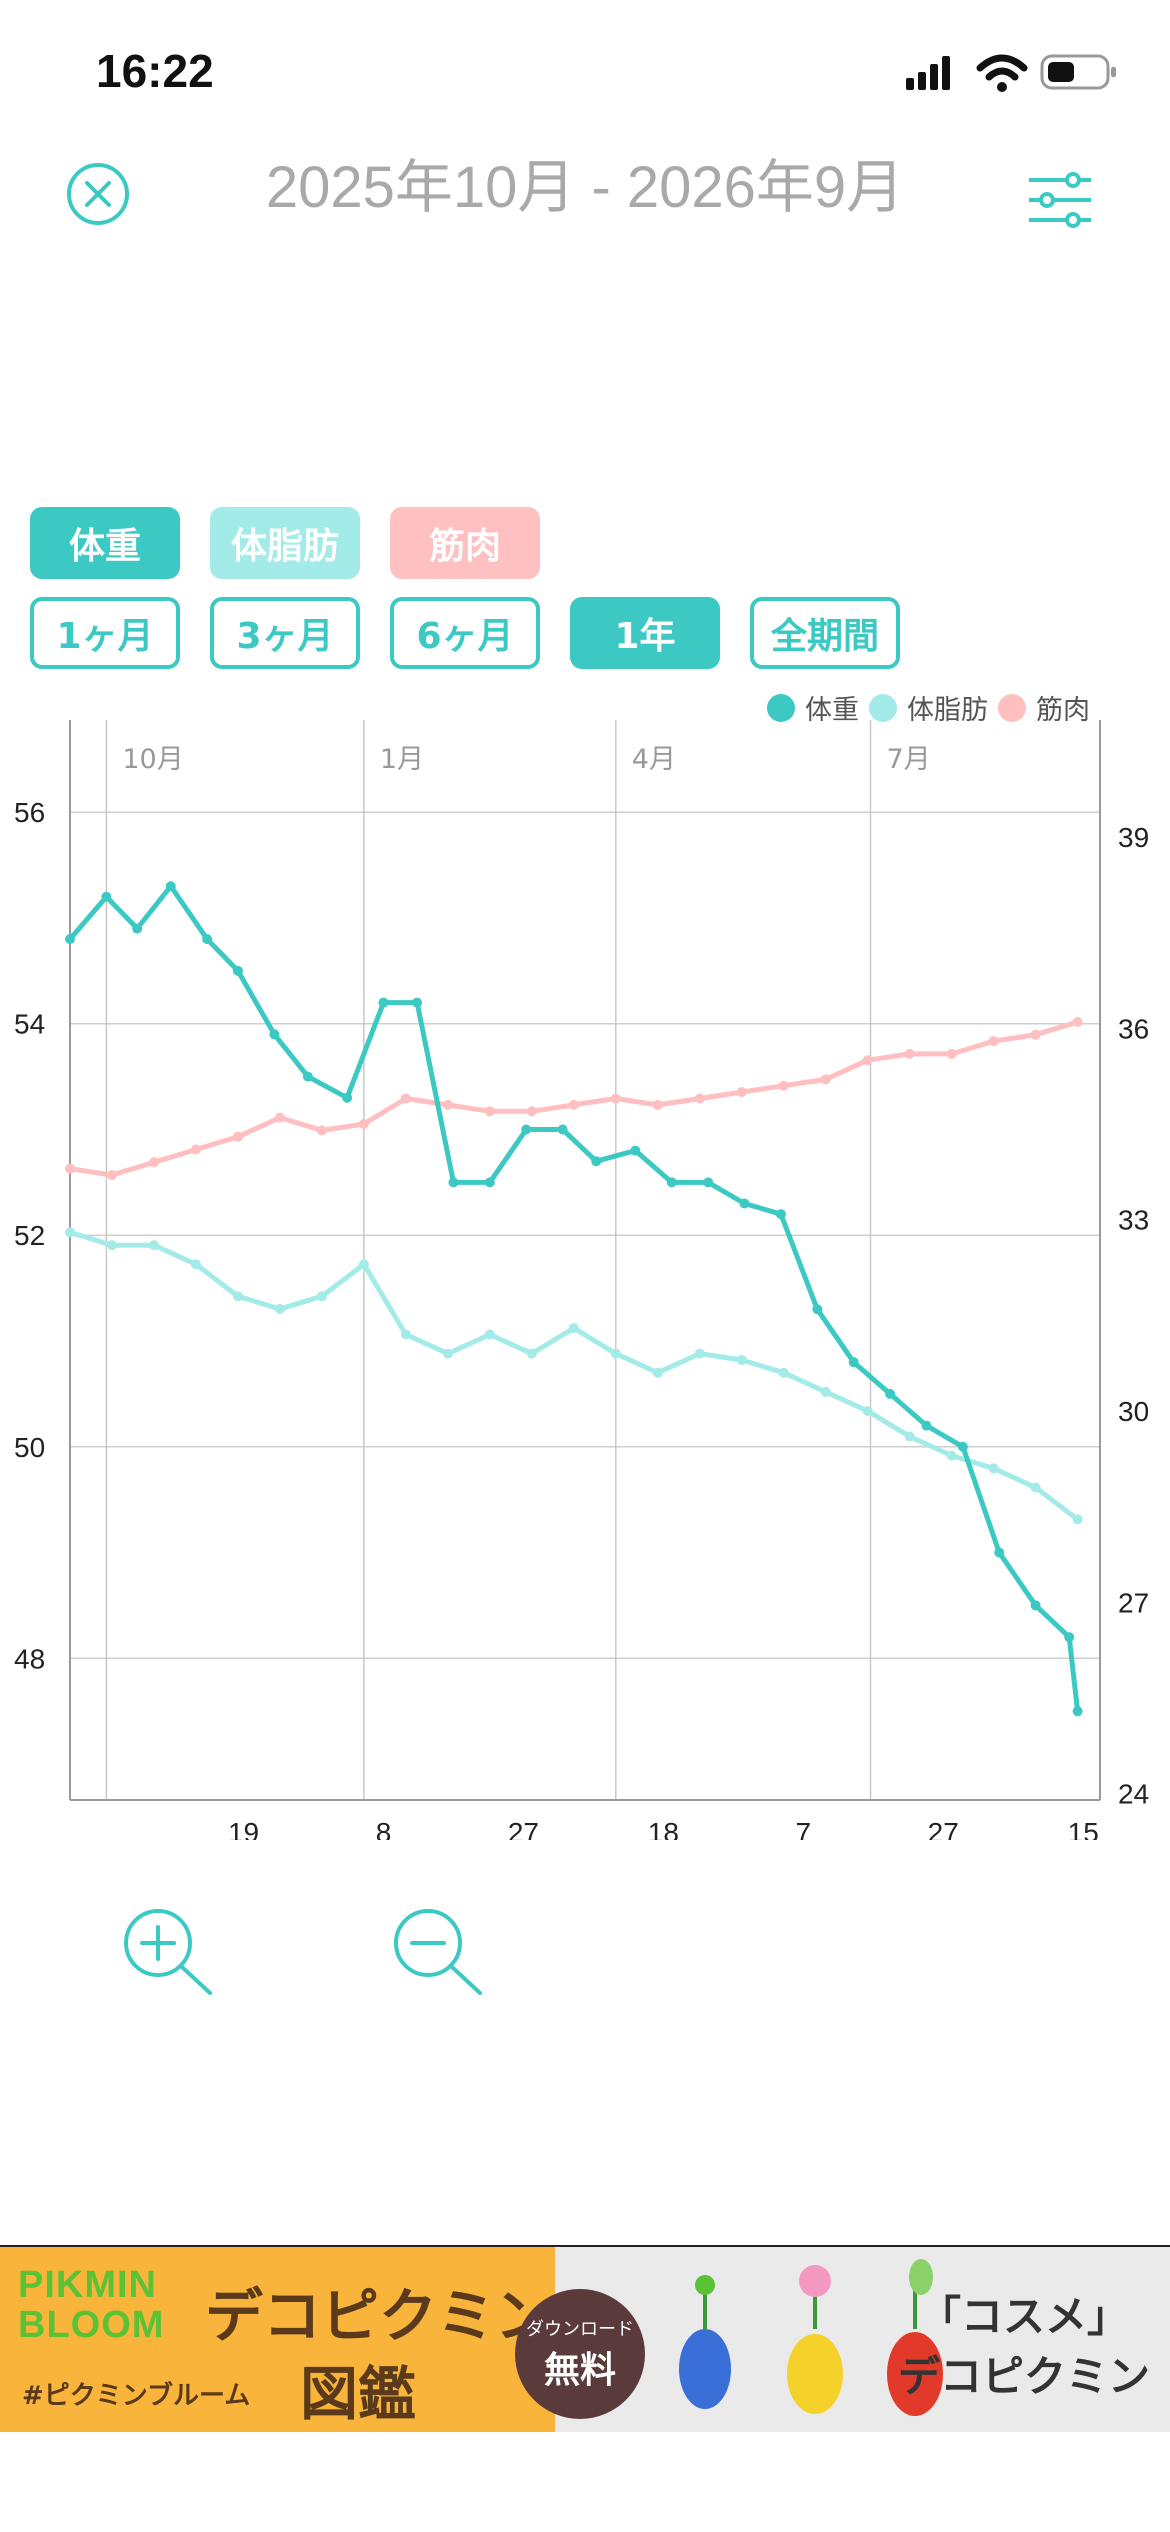  Describe the element at coordinates (105, 543) in the screenshot. I see `chip-weight: 体重` at that location.